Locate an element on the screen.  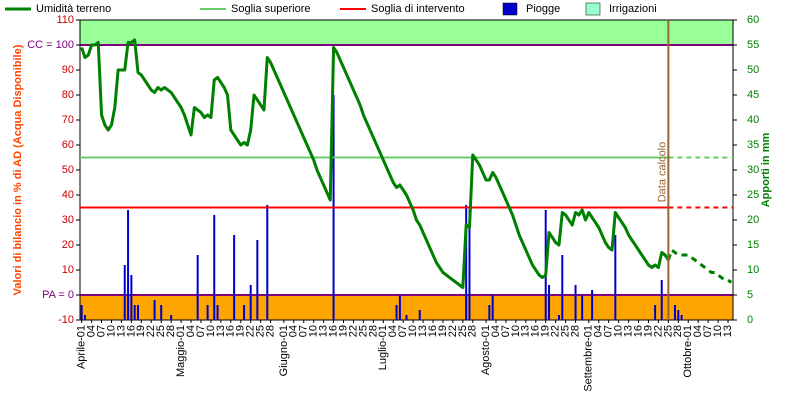
legend-label: Soglia di intervento is located at coordinates (418, 9).